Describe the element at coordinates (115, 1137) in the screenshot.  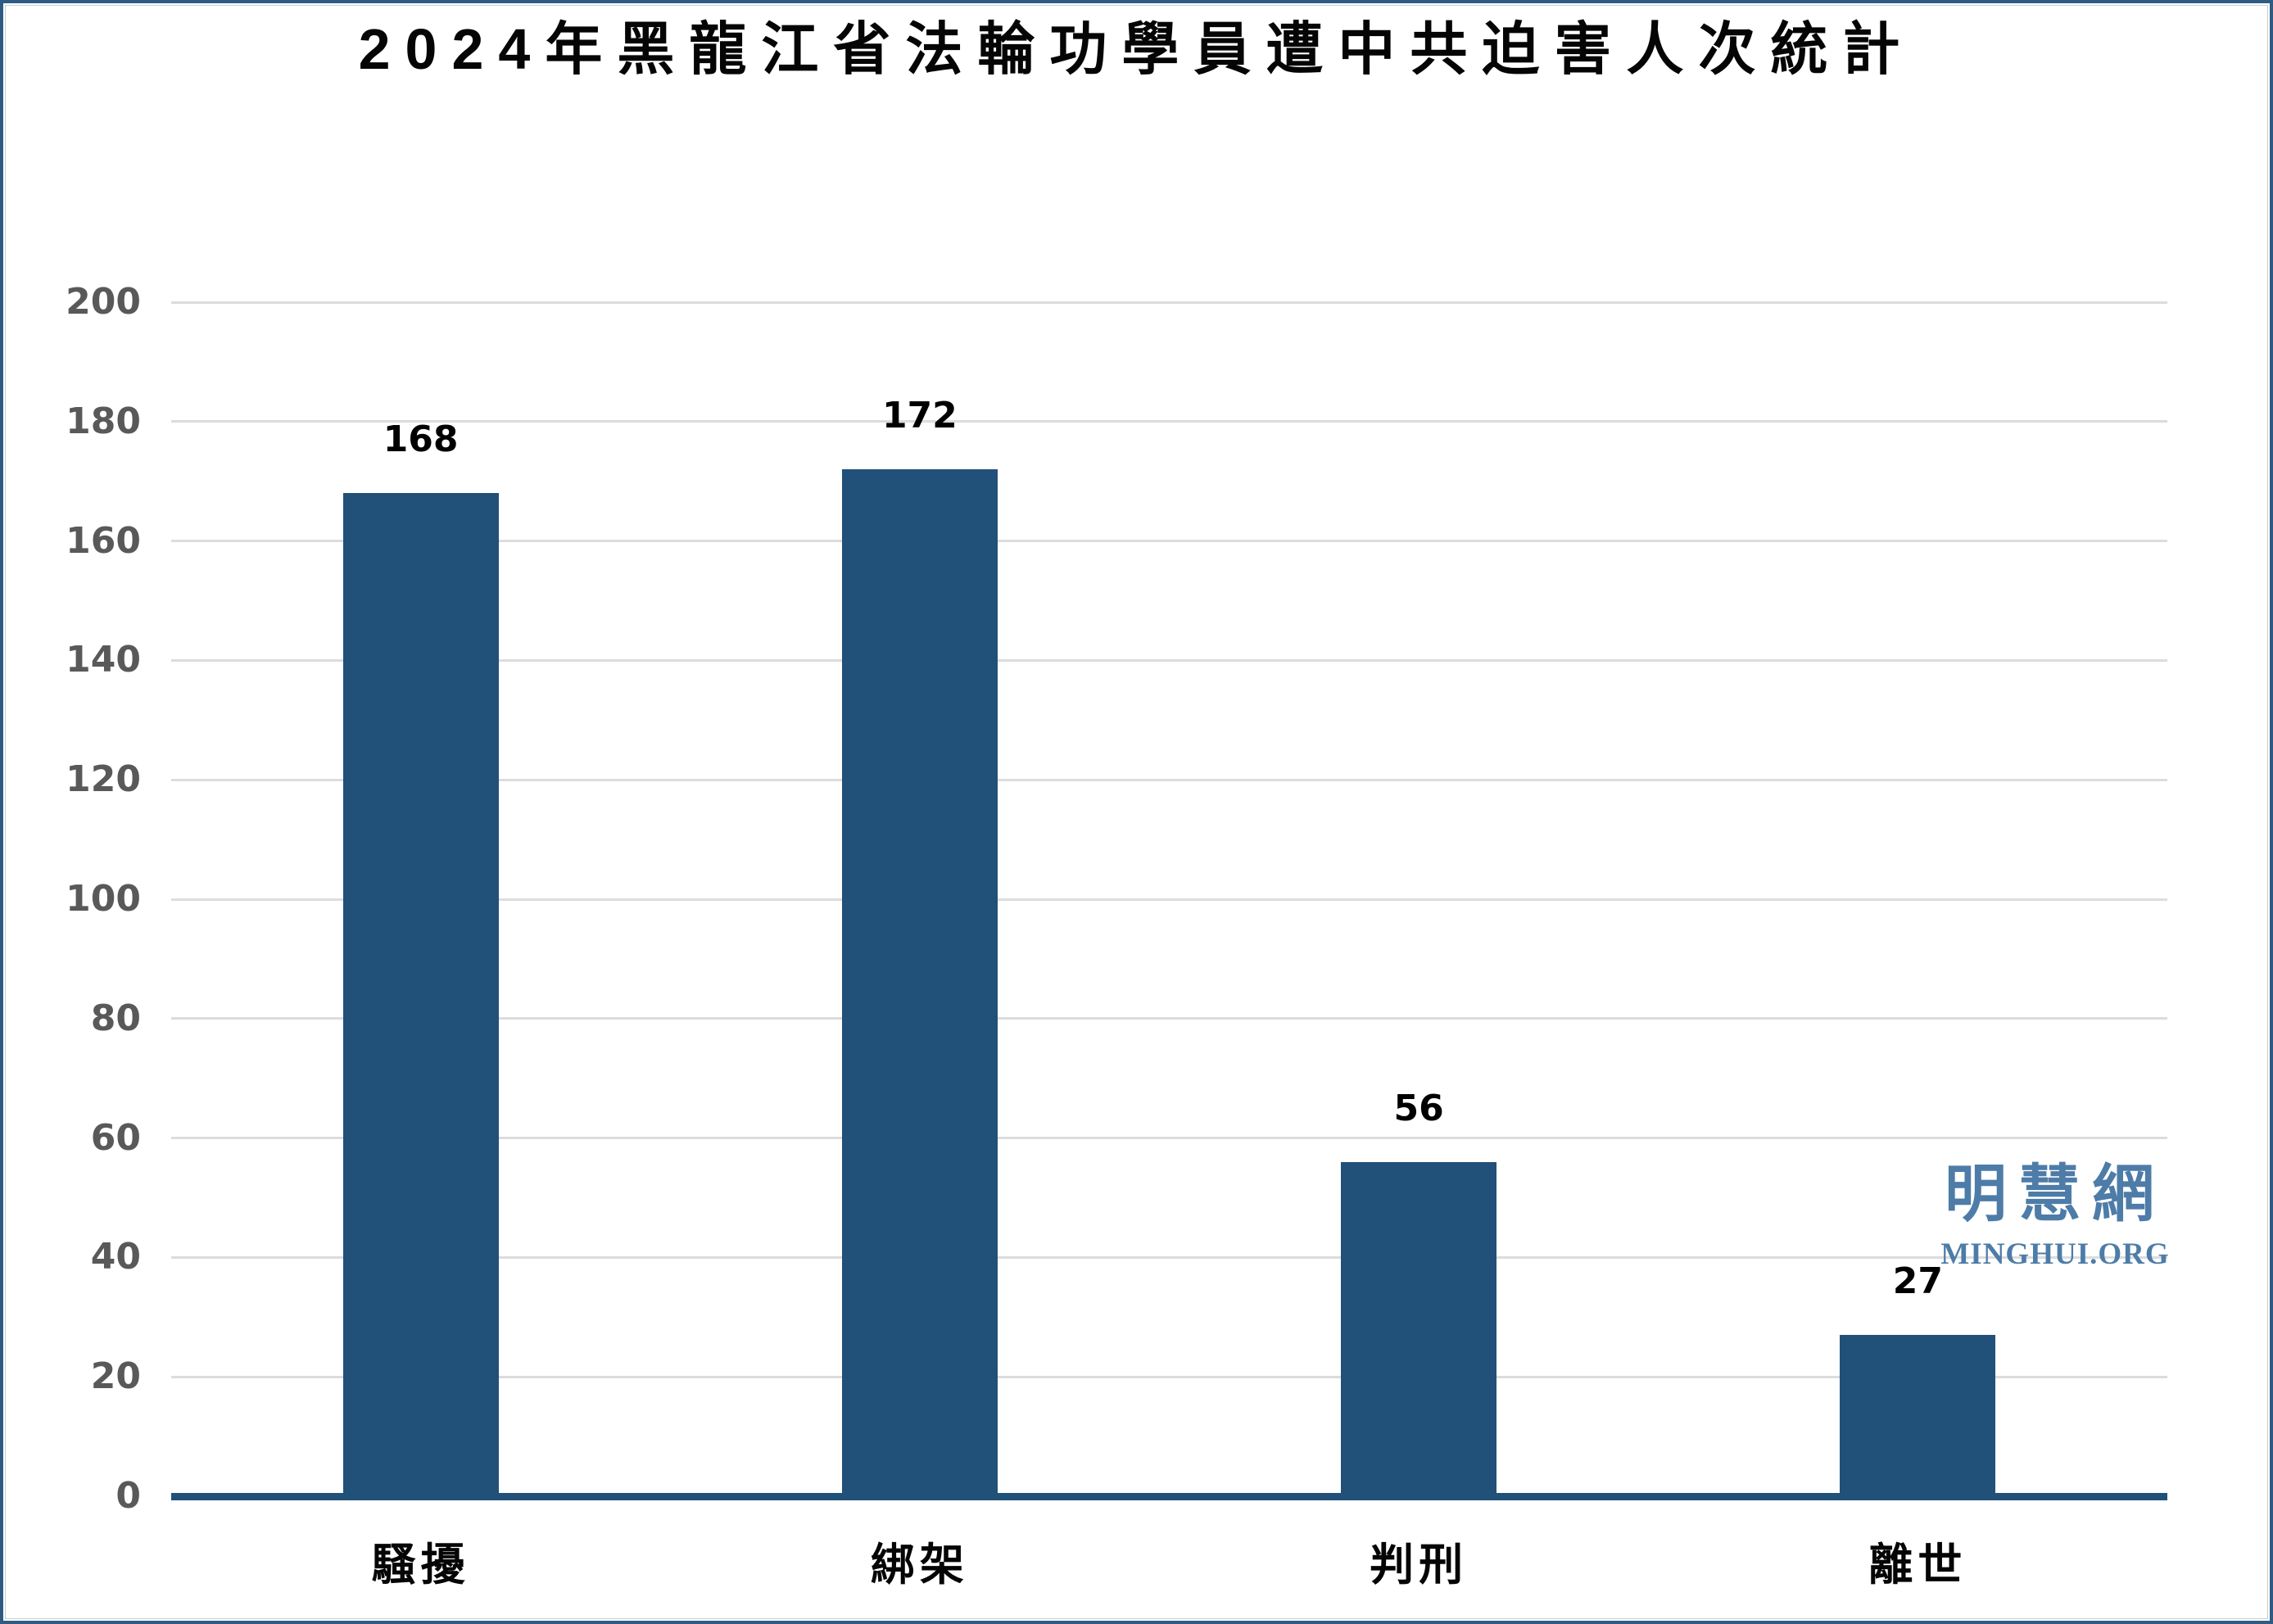
I see `y-tick-label: 60` at that location.